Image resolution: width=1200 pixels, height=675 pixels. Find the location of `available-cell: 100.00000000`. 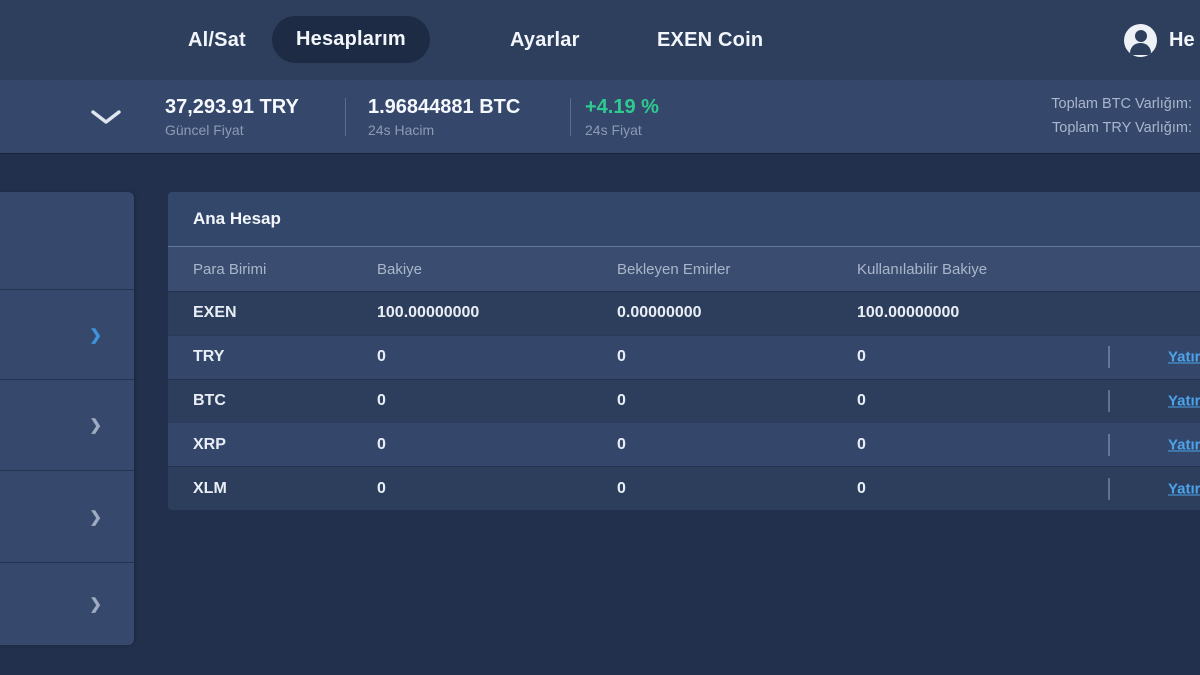

available-cell: 100.00000000 is located at coordinates (908, 313).